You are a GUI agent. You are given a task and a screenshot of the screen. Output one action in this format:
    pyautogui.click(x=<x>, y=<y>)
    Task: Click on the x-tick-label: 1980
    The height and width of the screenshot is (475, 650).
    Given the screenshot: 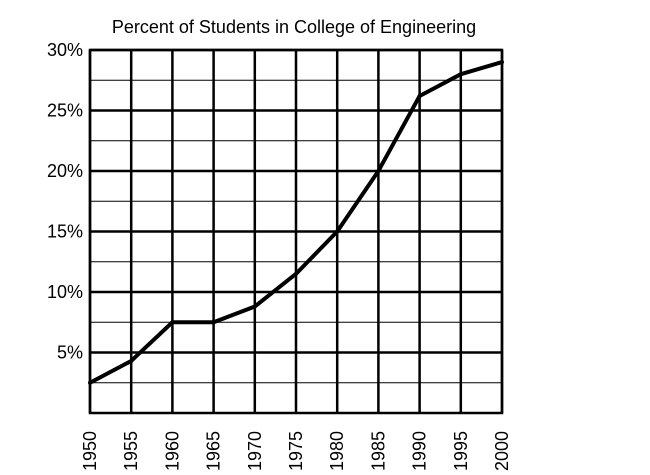 What is the action you would take?
    pyautogui.click(x=337, y=451)
    